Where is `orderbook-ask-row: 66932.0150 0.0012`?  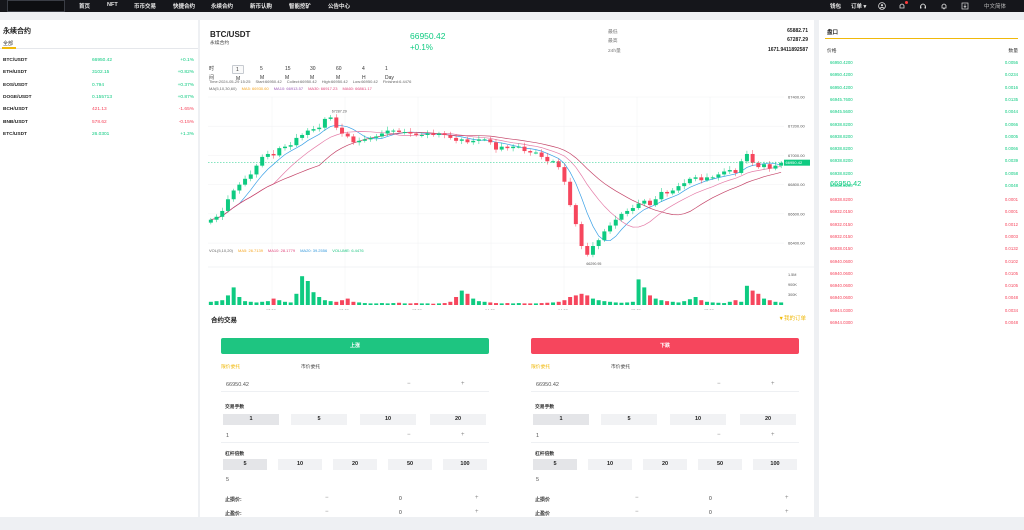 orderbook-ask-row: 66932.0150 0.0012 is located at coordinates (921, 224).